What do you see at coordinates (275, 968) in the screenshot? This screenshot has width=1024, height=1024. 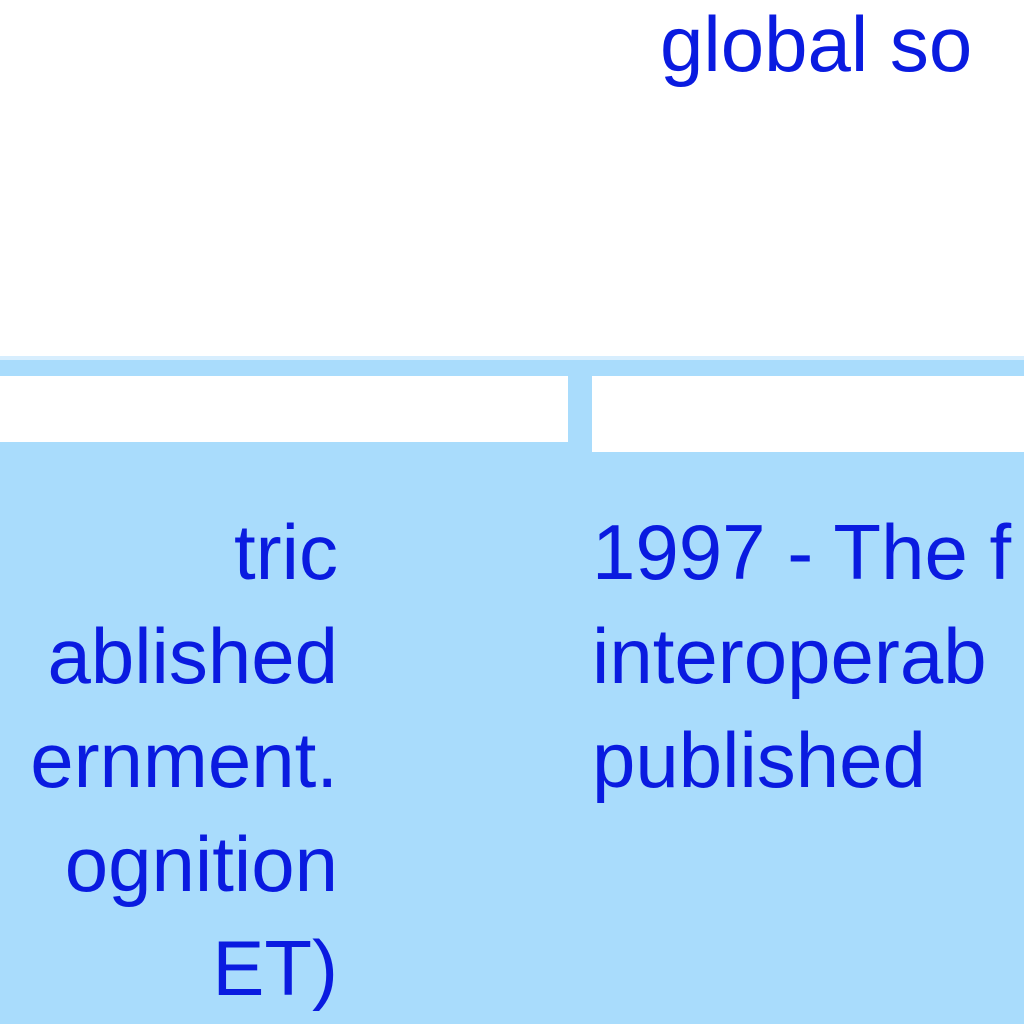 I see `timeline-card-line: ET)` at bounding box center [275, 968].